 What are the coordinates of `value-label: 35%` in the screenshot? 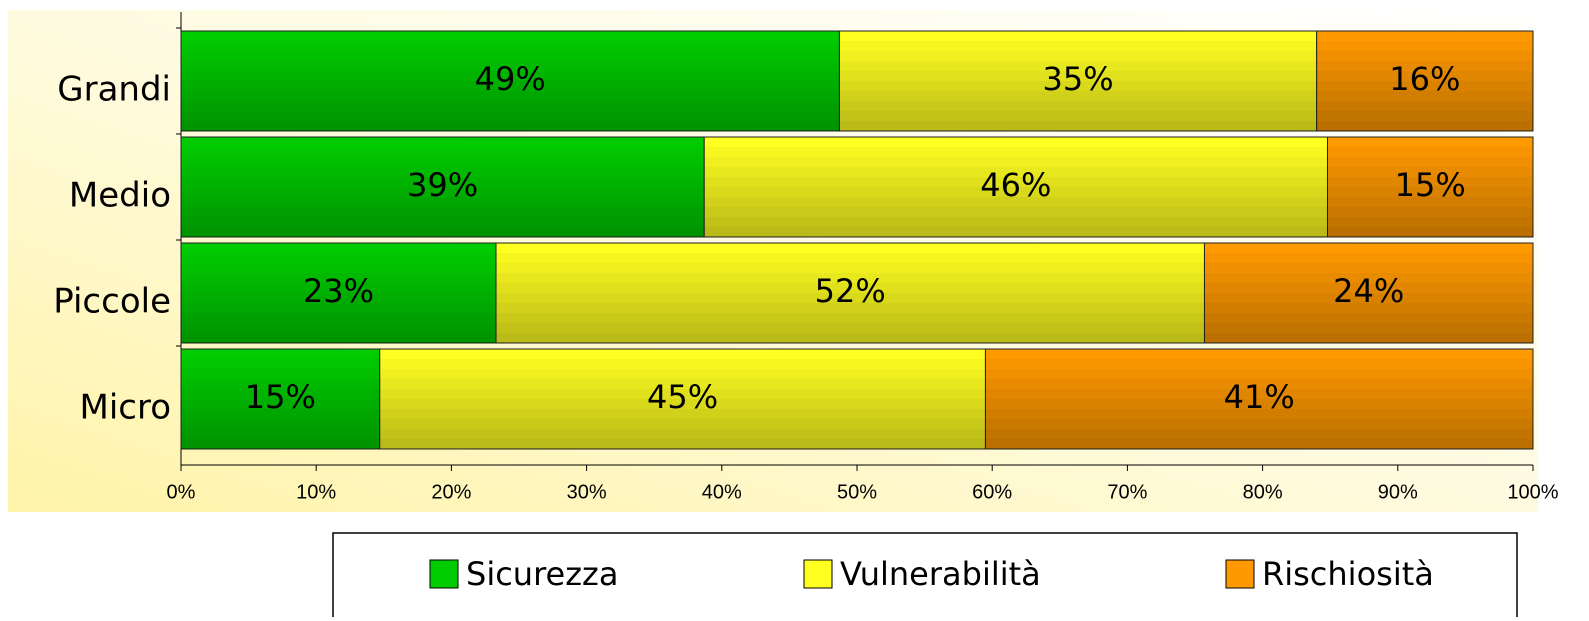 It's located at (1077, 79).